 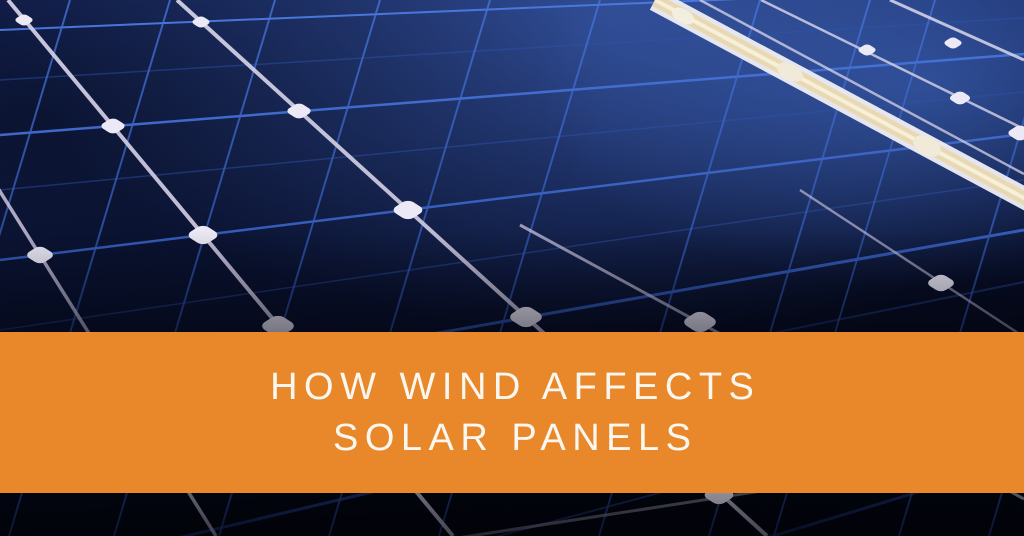 I want to click on title-line-1: HOW WIND AFFECTS, so click(x=515, y=386).